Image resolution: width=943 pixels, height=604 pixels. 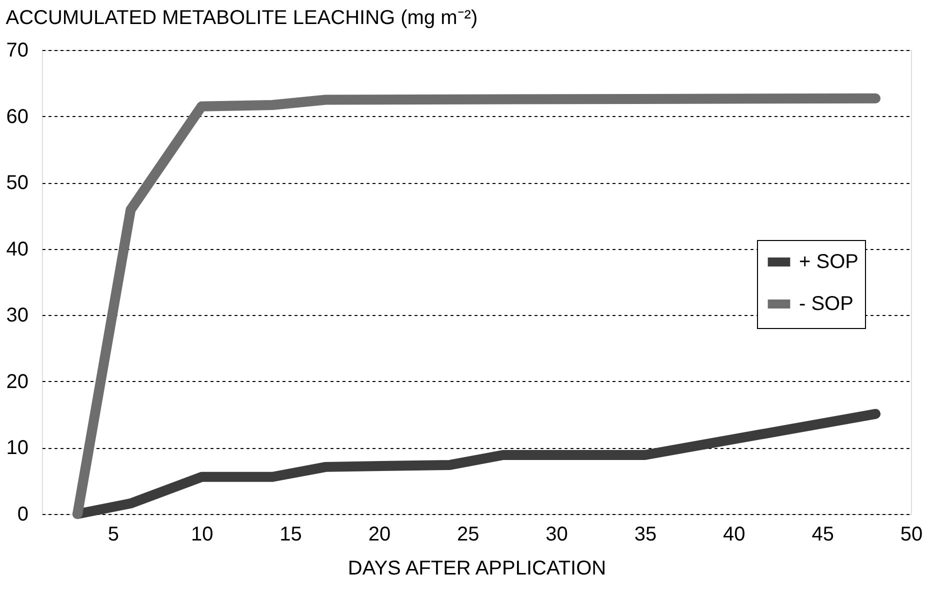 What do you see at coordinates (557, 535) in the screenshot?
I see `x-tick-label: 30` at bounding box center [557, 535].